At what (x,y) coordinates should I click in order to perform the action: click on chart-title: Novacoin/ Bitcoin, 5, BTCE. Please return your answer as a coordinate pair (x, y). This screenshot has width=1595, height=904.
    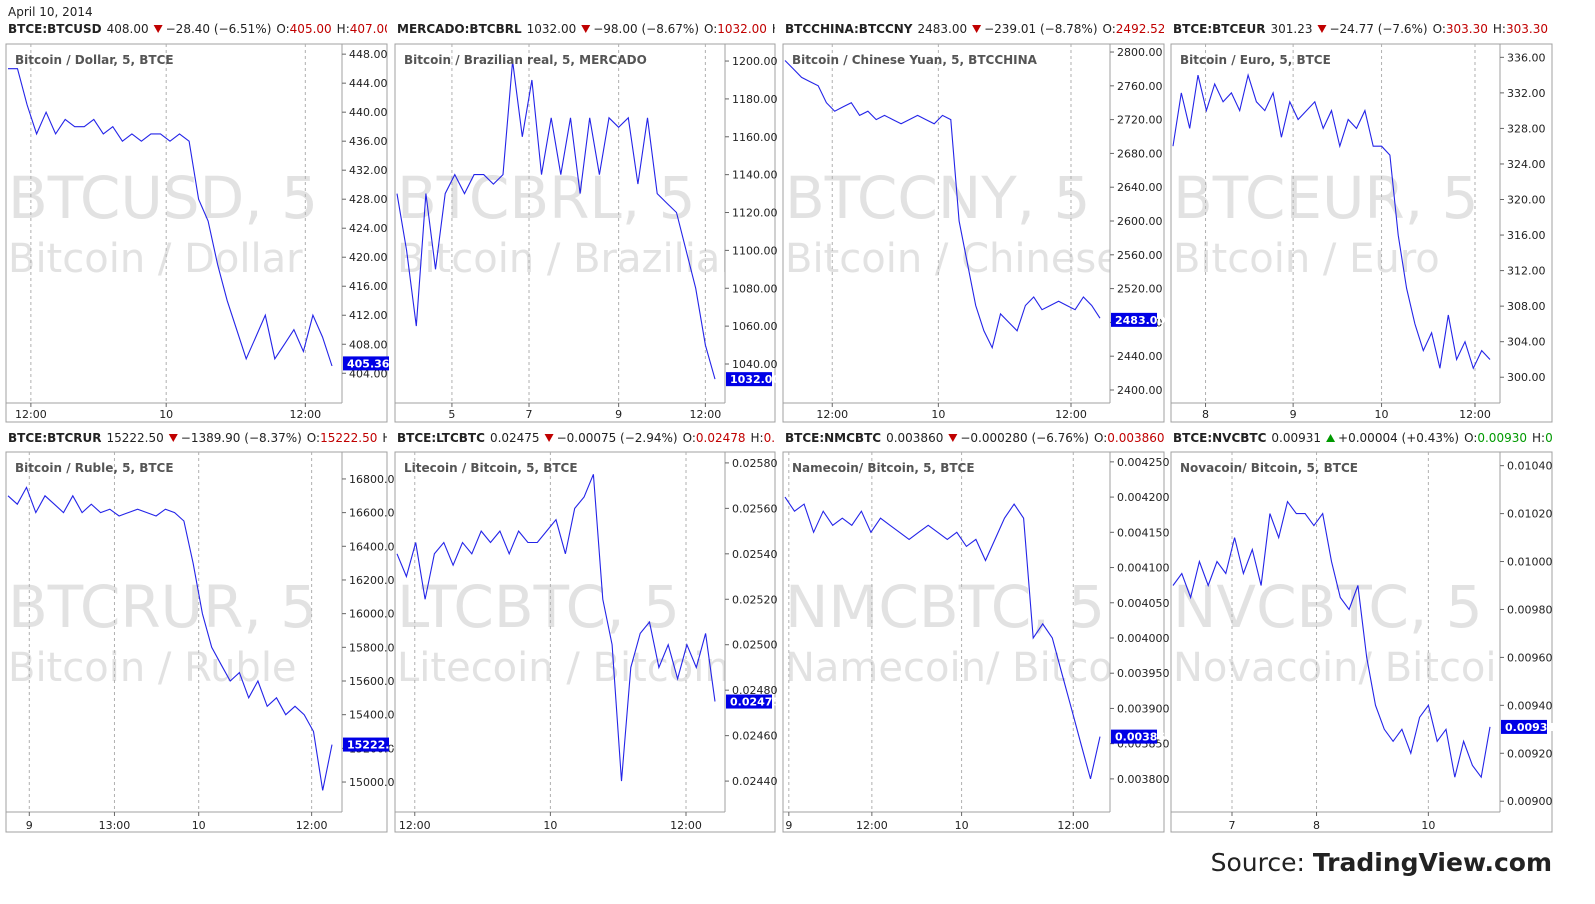
    Looking at the image, I should click on (1269, 468).